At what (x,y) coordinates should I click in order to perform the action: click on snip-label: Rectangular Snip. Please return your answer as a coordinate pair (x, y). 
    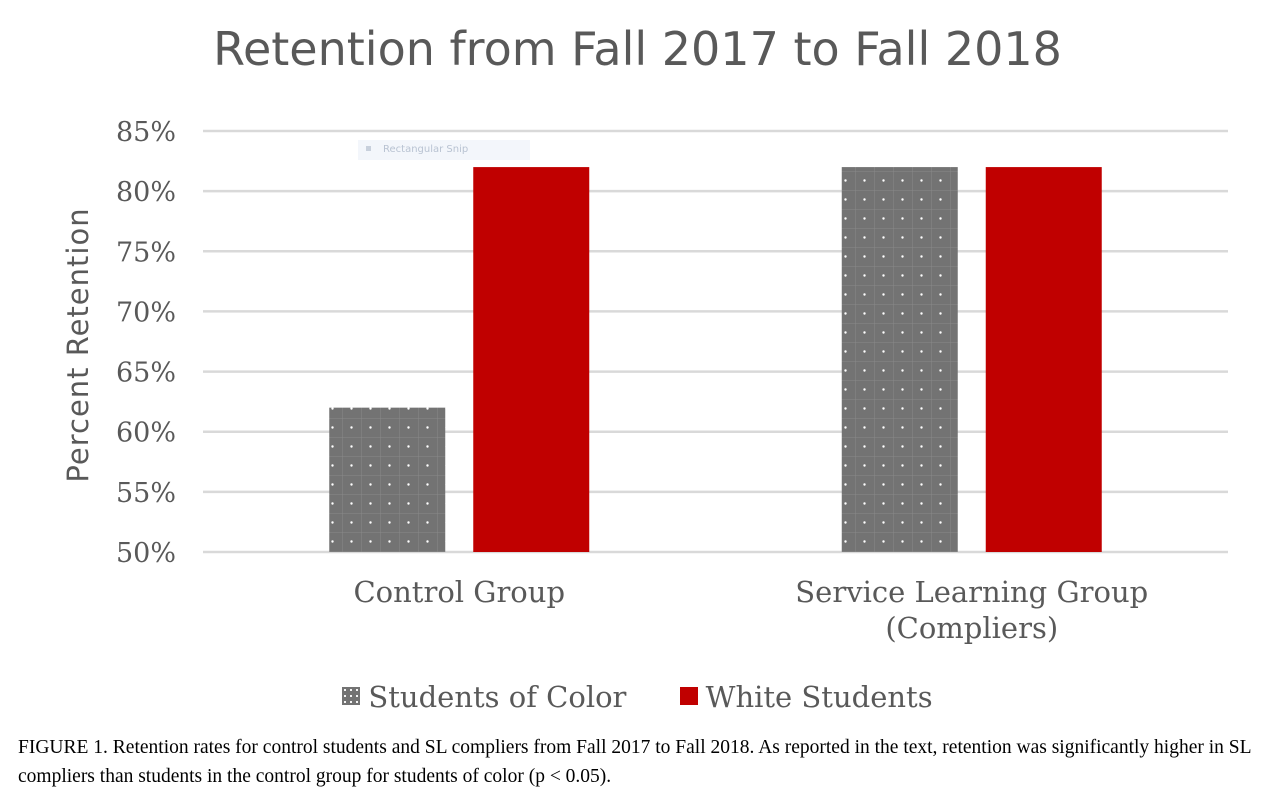
    Looking at the image, I should click on (426, 149).